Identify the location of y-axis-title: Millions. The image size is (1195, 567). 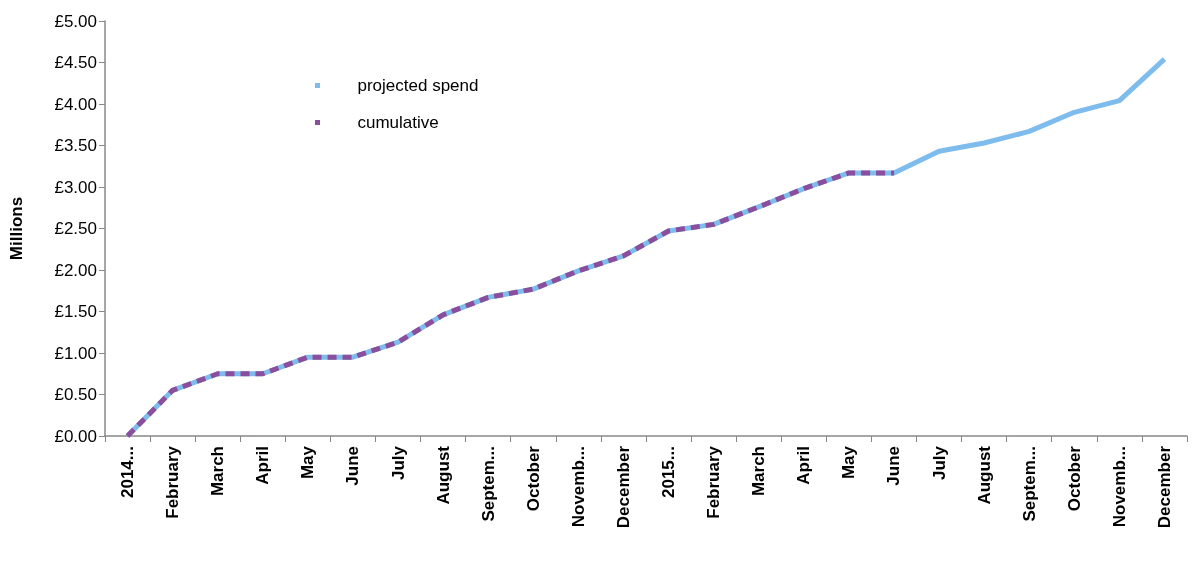
(16, 228).